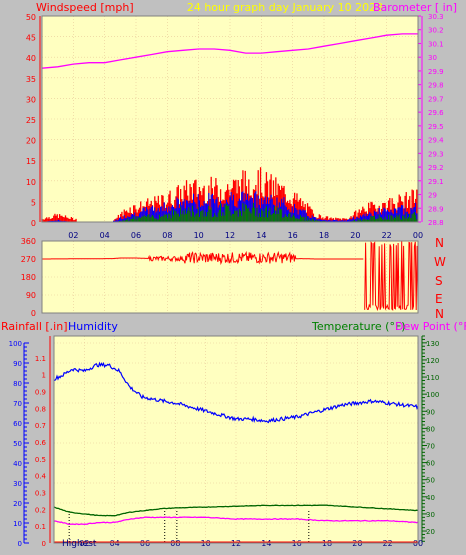 The width and height of the screenshot is (466, 555). Describe the element at coordinates (436, 127) in the screenshot. I see `baro-y-tick-label: 29.5` at that location.